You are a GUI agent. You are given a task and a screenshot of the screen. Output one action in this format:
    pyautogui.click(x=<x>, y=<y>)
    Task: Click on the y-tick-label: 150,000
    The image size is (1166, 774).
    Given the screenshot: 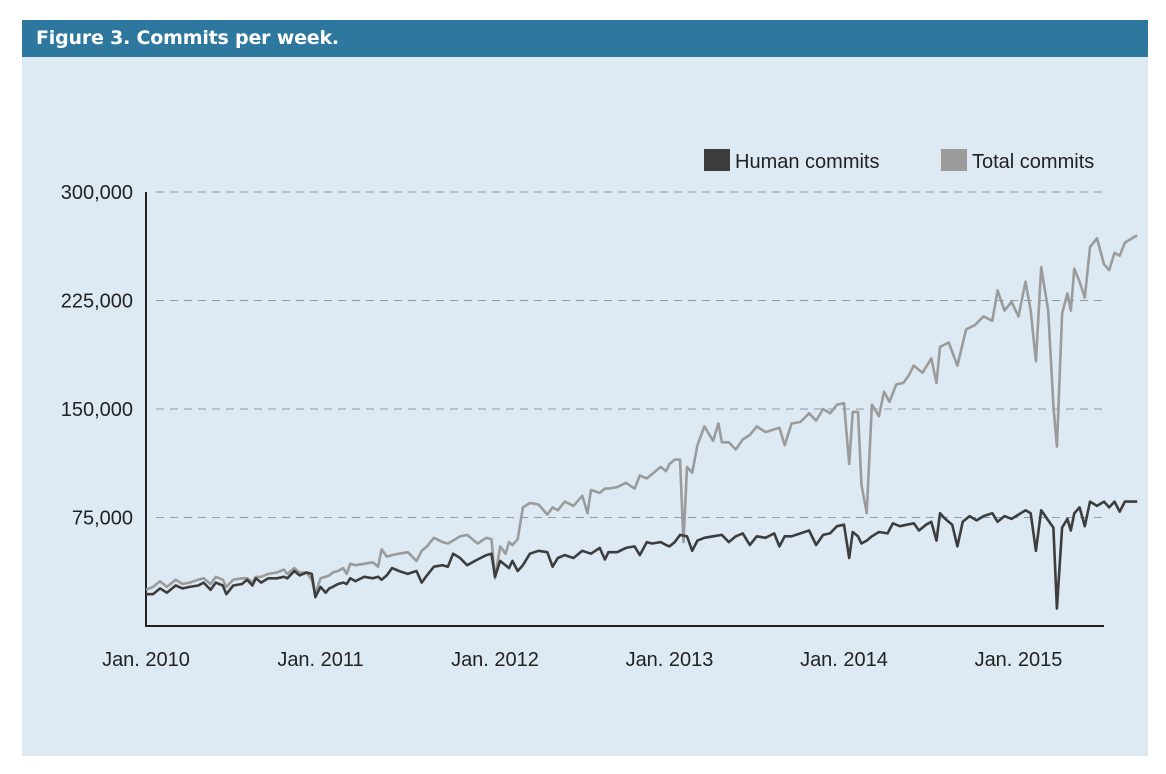 What is the action you would take?
    pyautogui.click(x=97, y=410)
    